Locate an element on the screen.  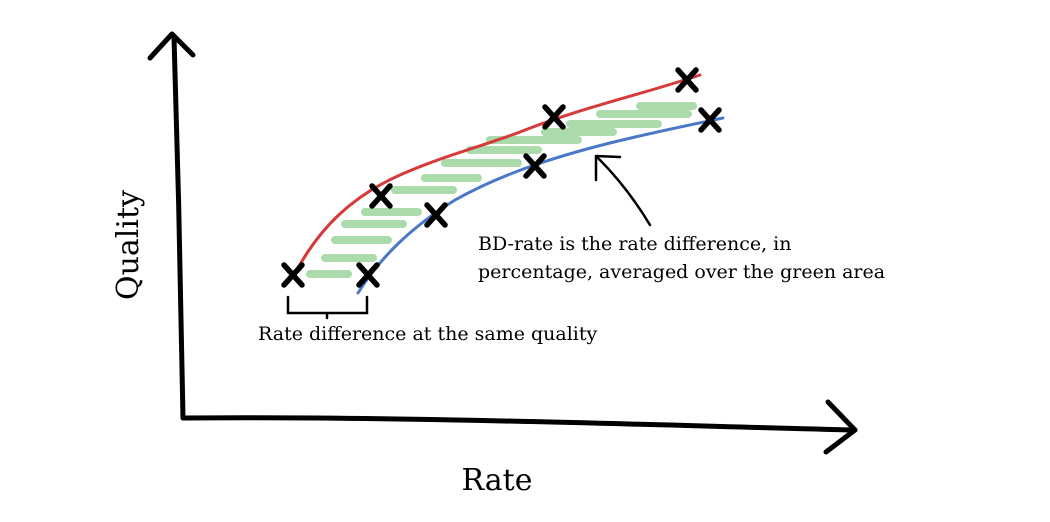
green-area is located at coordinates (502, 190).